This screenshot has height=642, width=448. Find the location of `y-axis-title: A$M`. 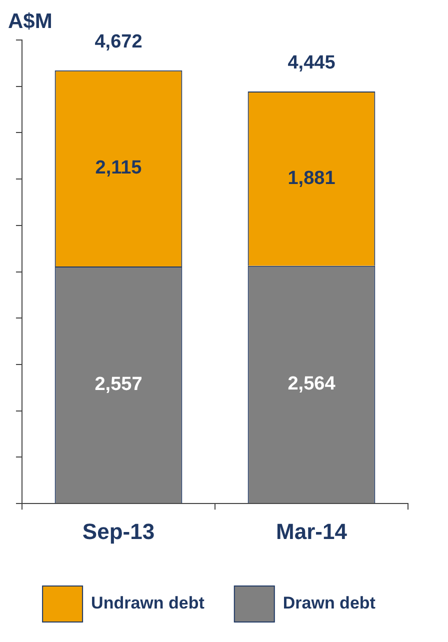

y-axis-title: A$M is located at coordinates (30, 21).